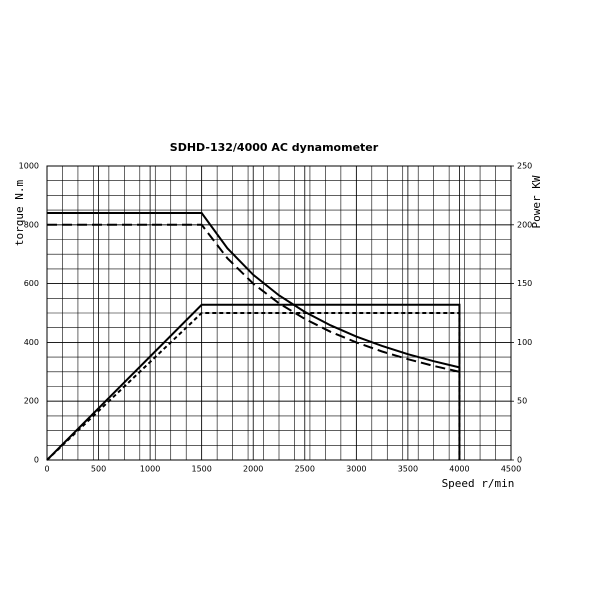 Image resolution: width=600 pixels, height=600 pixels. Describe the element at coordinates (356, 469) in the screenshot. I see `x-tick-label: 3000` at that location.